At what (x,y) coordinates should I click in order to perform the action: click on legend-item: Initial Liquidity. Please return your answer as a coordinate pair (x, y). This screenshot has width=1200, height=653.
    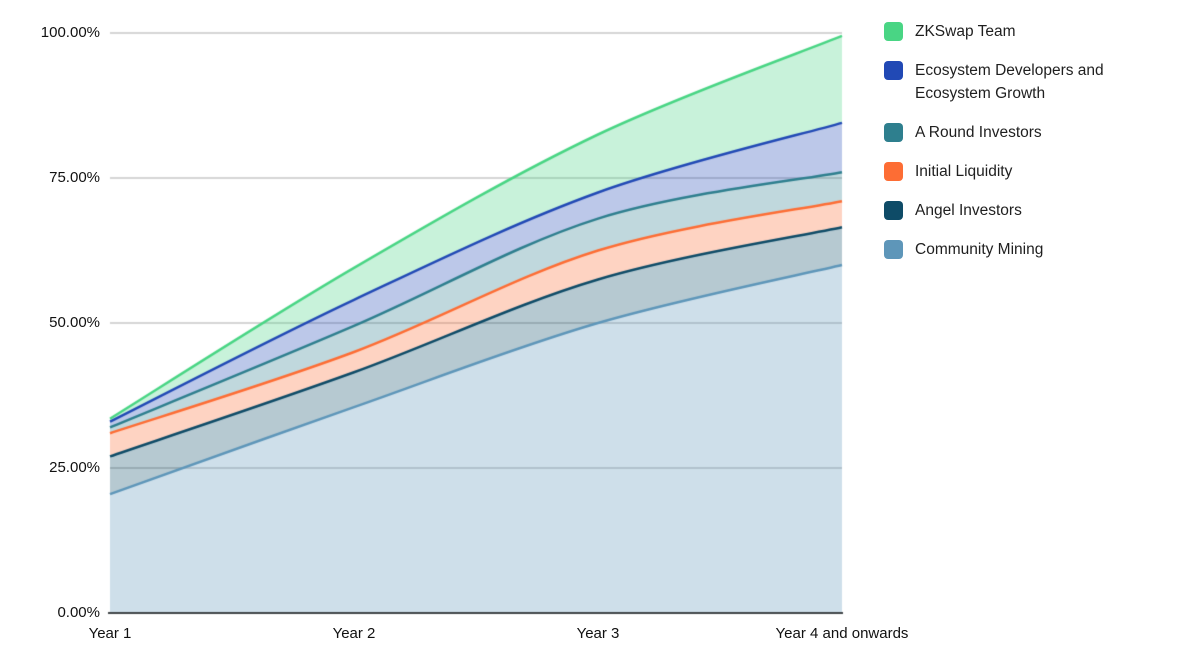
    Looking at the image, I should click on (1019, 171).